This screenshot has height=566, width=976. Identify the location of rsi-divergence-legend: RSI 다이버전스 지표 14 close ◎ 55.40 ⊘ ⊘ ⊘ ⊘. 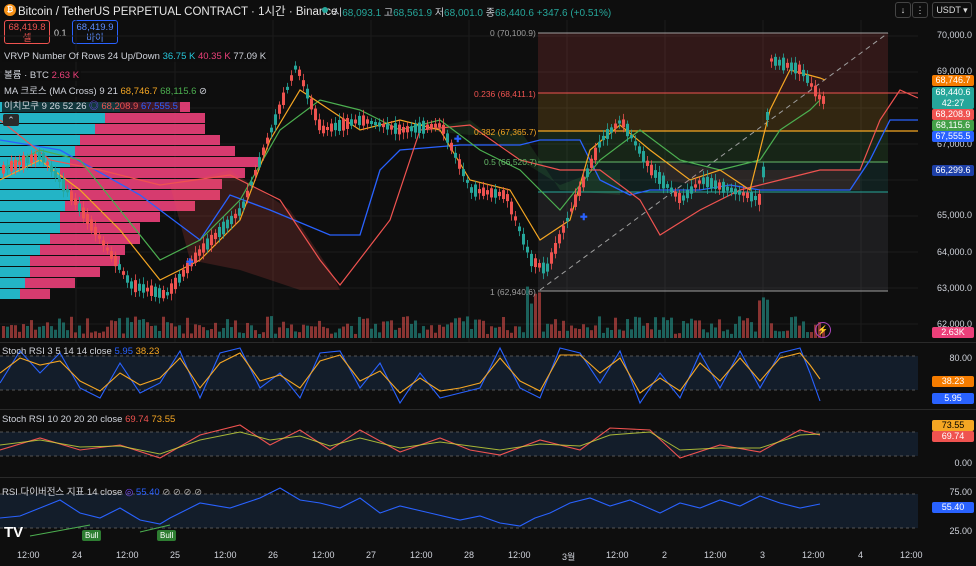
(102, 492).